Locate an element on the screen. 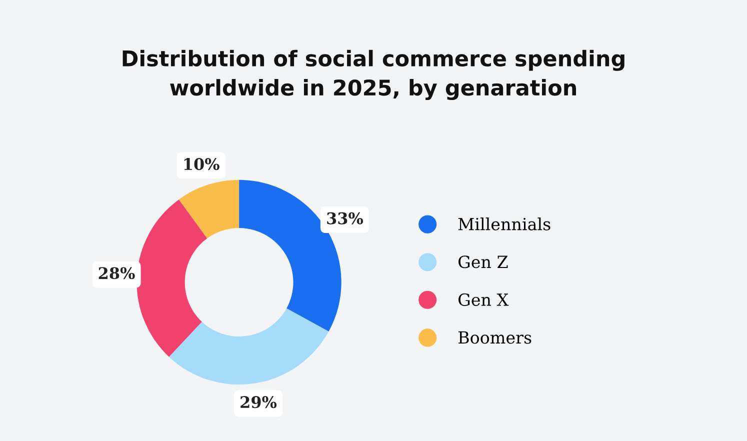 The height and width of the screenshot is (441, 747). chart-title: Distribution of social commerce spending worldwide in 2025, by genaration is located at coordinates (373, 75).